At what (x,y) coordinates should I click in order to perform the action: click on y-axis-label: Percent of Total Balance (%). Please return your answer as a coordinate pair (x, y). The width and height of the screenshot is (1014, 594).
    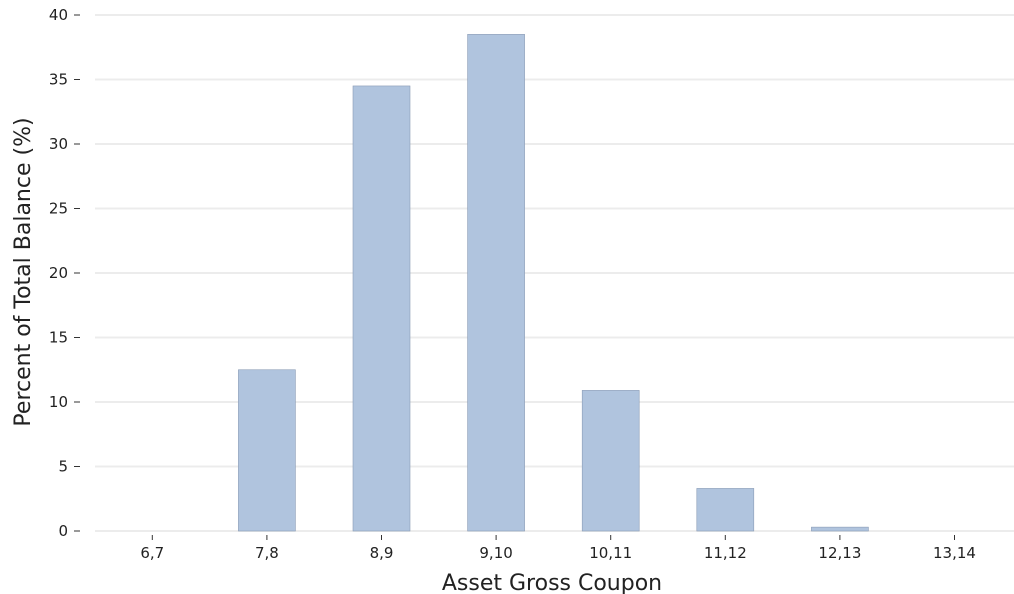
    Looking at the image, I should click on (23, 271).